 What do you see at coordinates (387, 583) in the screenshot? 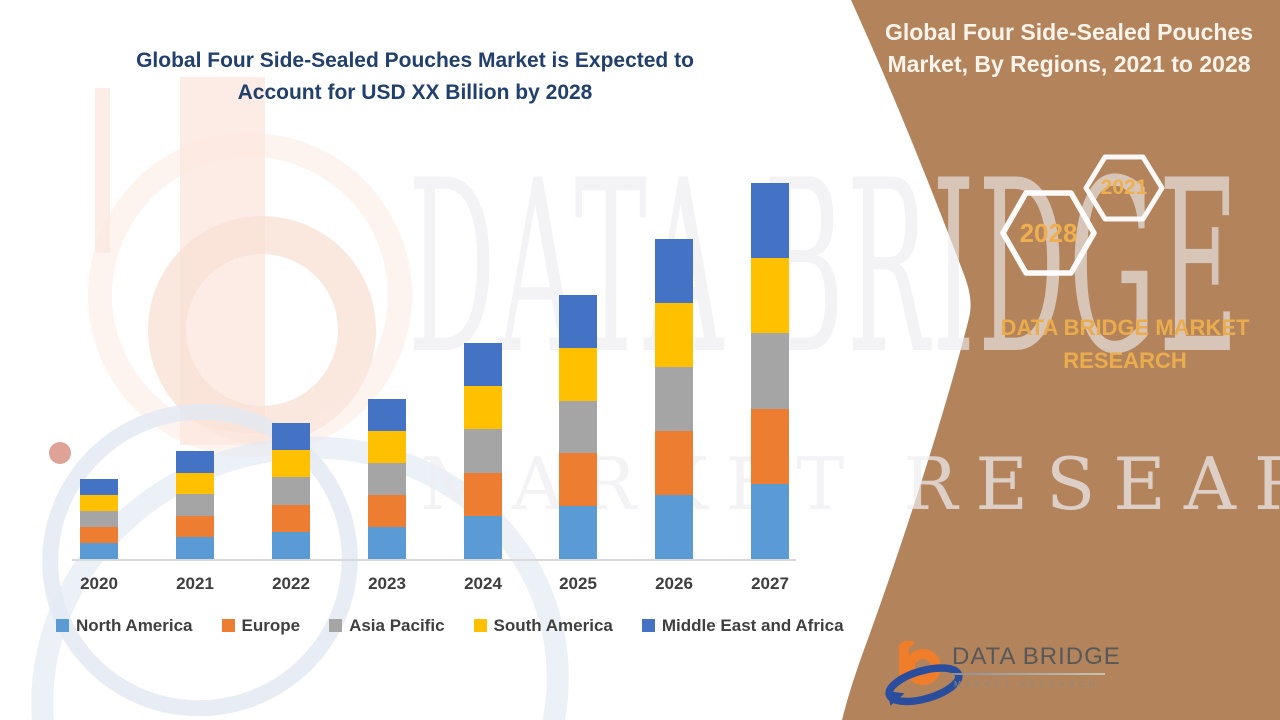
I see `x-axis-label: 2023` at bounding box center [387, 583].